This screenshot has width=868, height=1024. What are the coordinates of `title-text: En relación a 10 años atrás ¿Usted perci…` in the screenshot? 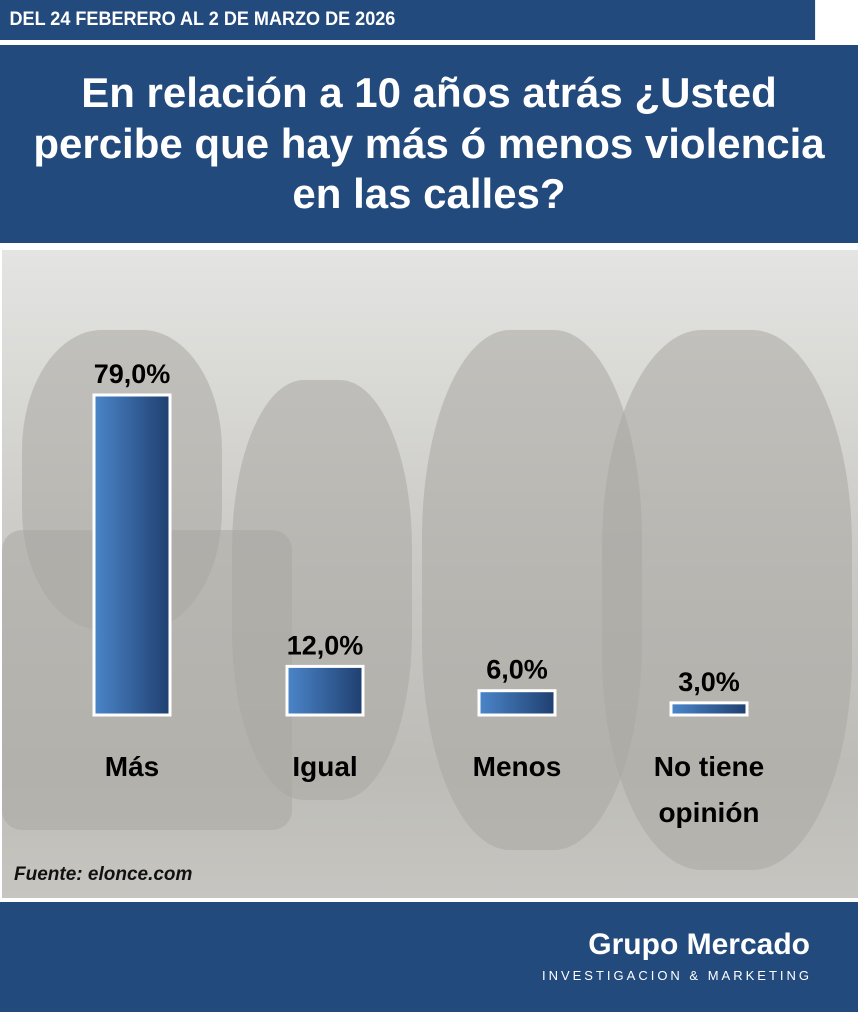 It's located at (429, 143).